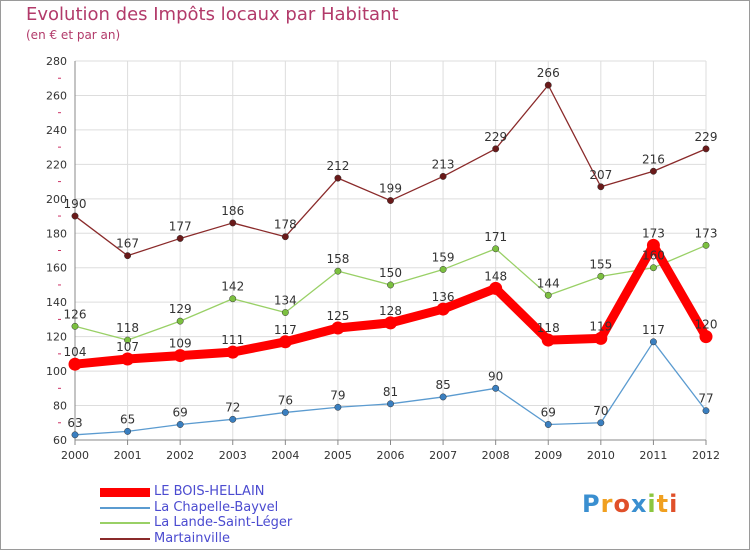 This screenshot has height=550, width=750. I want to click on proxiti-logo: Proxiti, so click(630, 504).